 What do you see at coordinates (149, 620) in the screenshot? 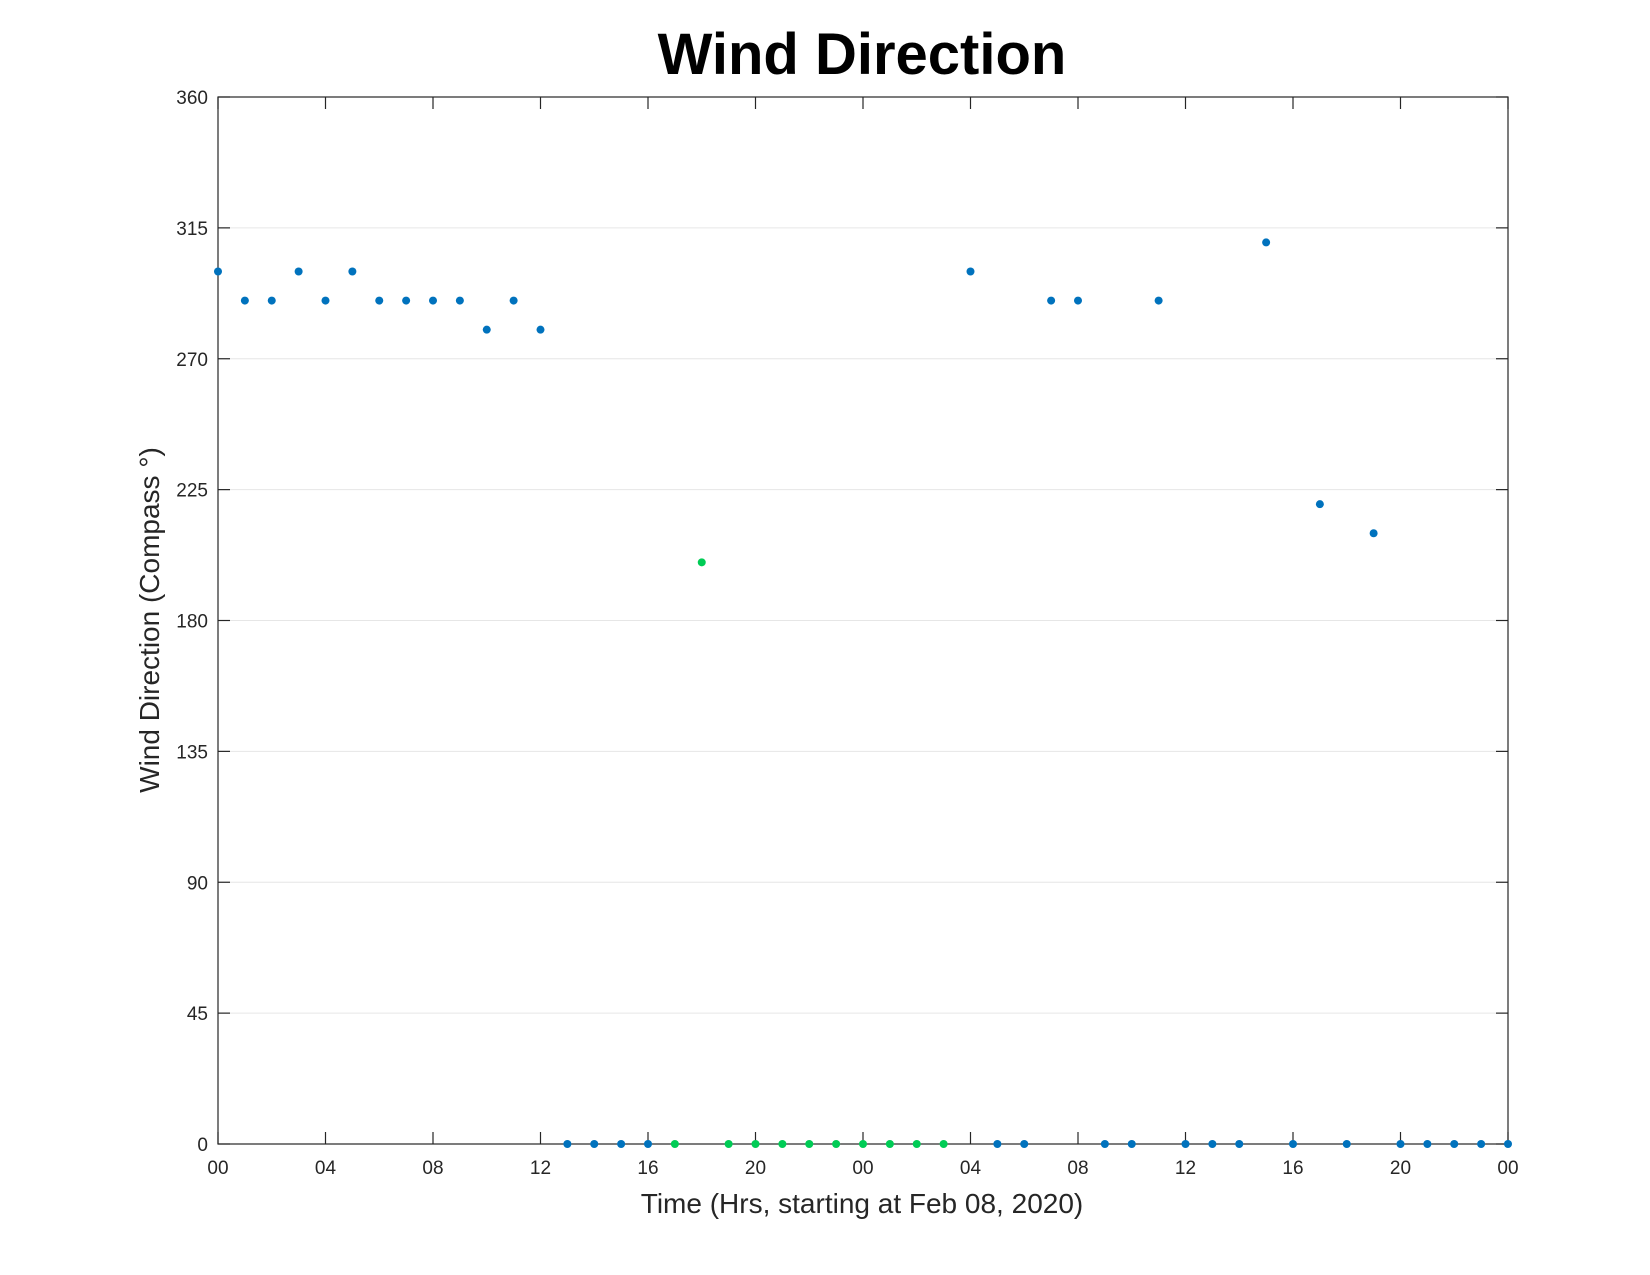
I see `y-axis-label: Wind Direction (Compass °)` at bounding box center [149, 620].